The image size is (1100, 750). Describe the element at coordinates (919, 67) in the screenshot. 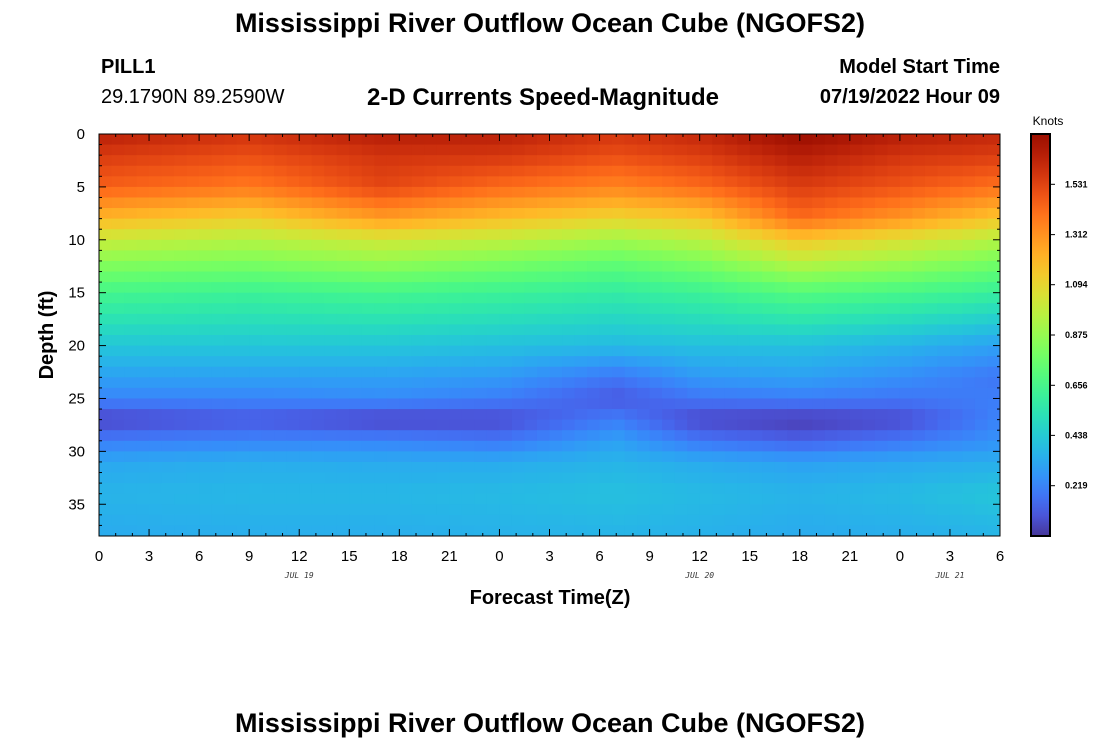

I see `model-start-label: Model Start Time` at that location.